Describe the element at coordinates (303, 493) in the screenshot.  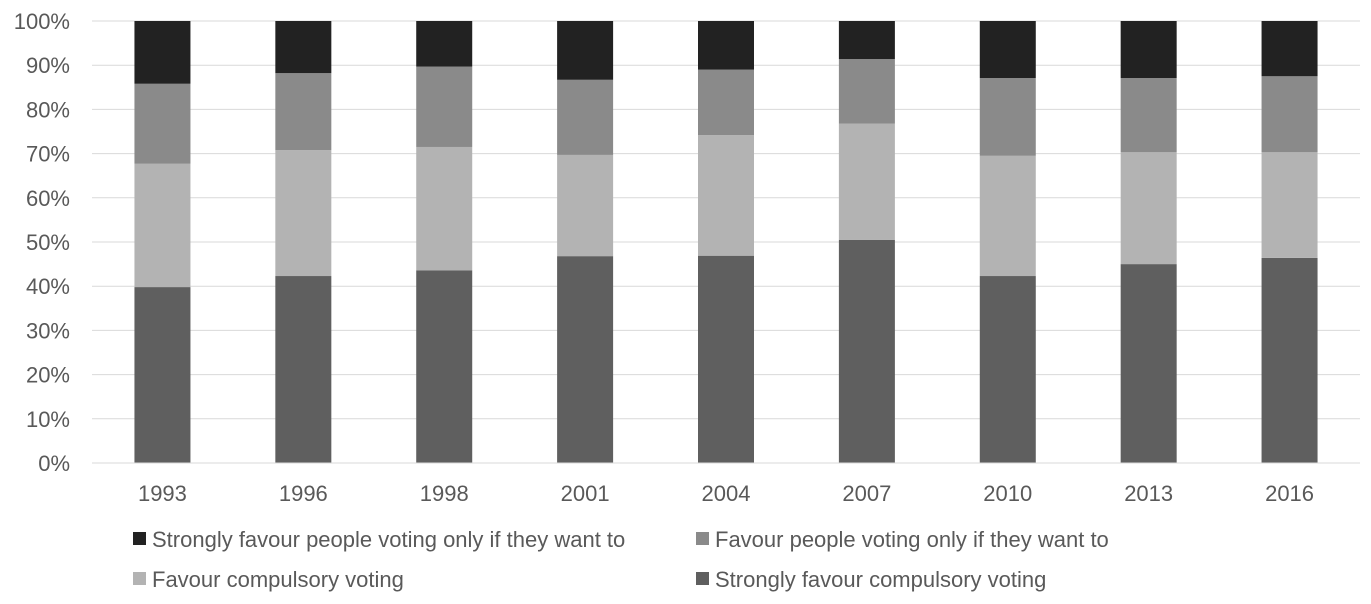
I see `x-tick-label: 1996` at that location.